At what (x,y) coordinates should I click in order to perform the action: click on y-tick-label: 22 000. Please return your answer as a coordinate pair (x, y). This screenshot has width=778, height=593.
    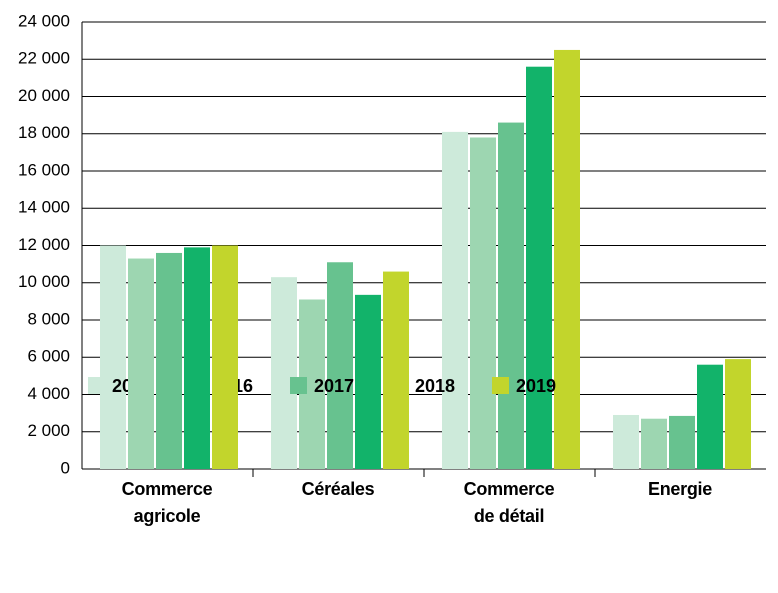
    Looking at the image, I should click on (44, 58).